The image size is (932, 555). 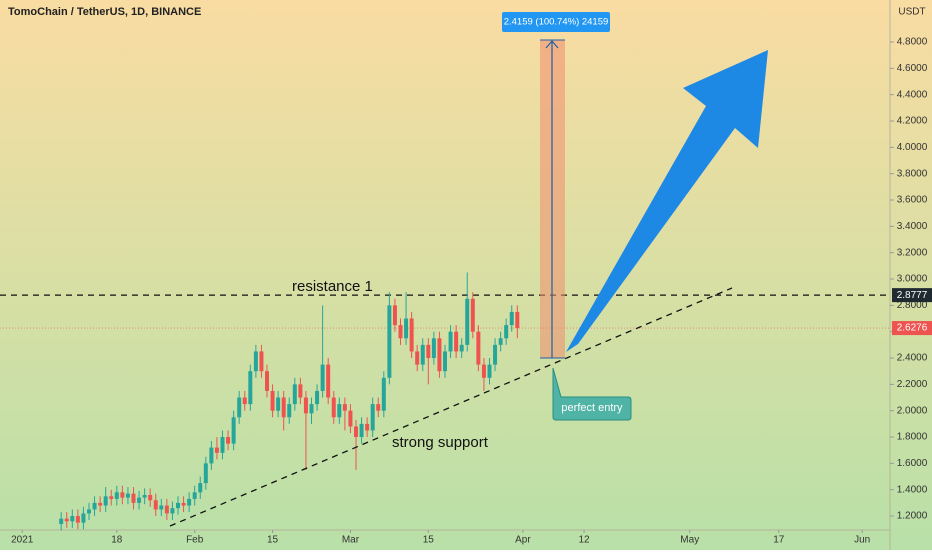 What do you see at coordinates (862, 540) in the screenshot?
I see `x-tick-label: Jun` at bounding box center [862, 540].